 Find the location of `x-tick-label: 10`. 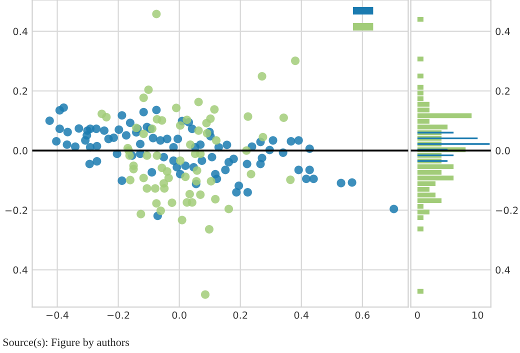

x-tick-label: 10 is located at coordinates (478, 315).